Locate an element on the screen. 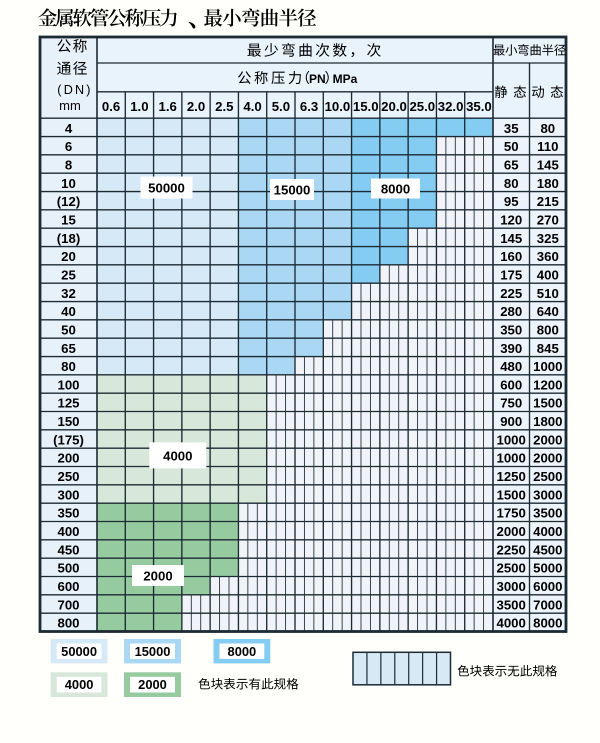 The image size is (600, 743). svg-text: 20.0 is located at coordinates (394, 106).